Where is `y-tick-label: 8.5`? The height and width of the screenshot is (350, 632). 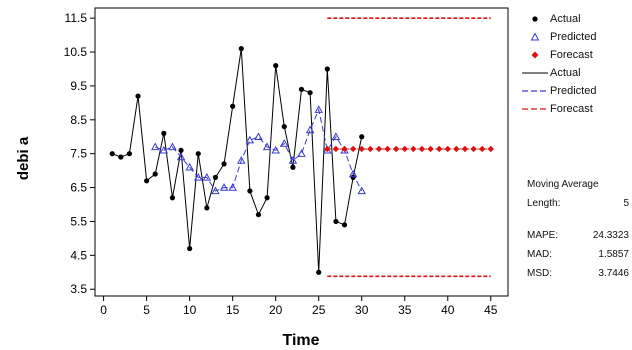 y-tick-label: 8.5 is located at coordinates (78, 120).